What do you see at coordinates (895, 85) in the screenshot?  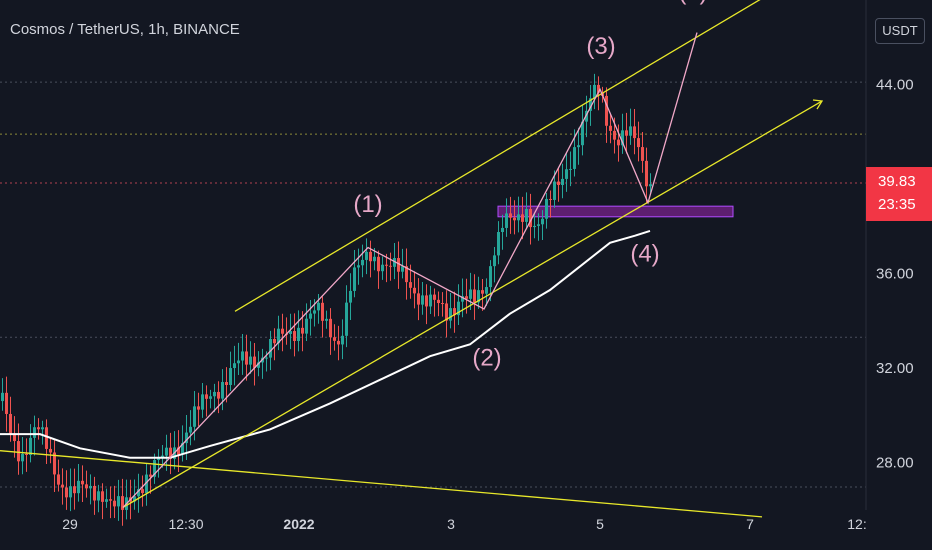 I see `price-tick-label: 44.00` at bounding box center [895, 85].